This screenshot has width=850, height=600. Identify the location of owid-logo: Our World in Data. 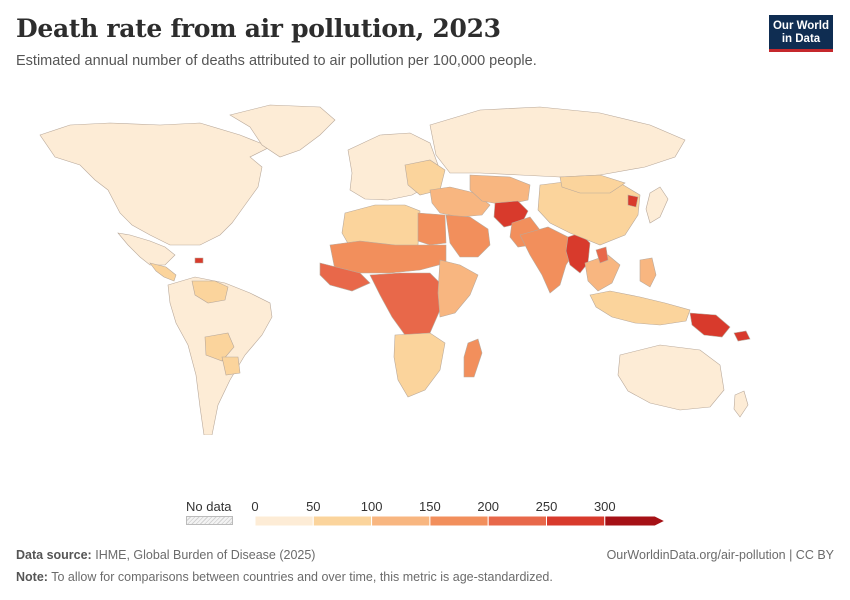
(801, 33).